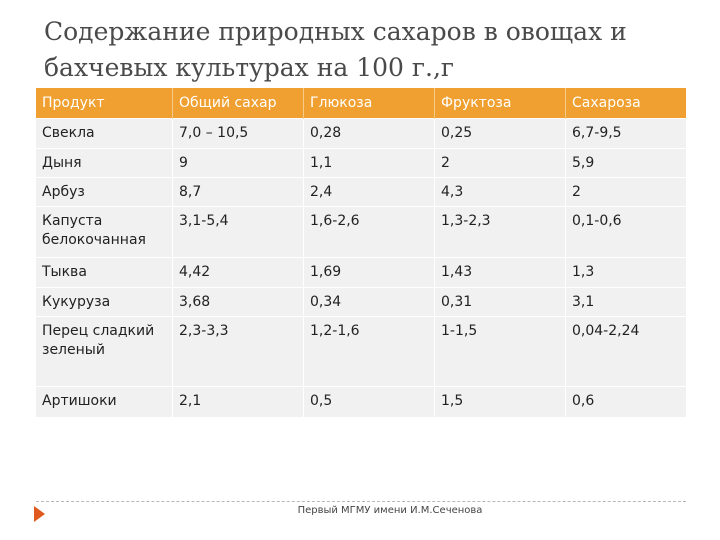  What do you see at coordinates (369, 103) in the screenshot?
I see `header-glucose: Глюкоза` at bounding box center [369, 103].